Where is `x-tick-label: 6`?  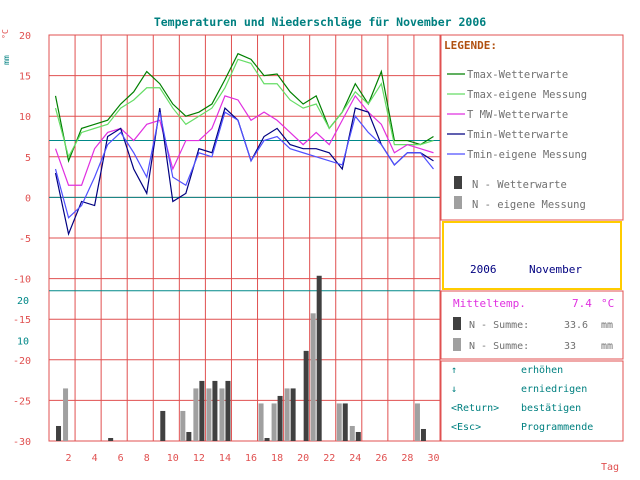 x-tick-label: 6 is located at coordinates (121, 458).